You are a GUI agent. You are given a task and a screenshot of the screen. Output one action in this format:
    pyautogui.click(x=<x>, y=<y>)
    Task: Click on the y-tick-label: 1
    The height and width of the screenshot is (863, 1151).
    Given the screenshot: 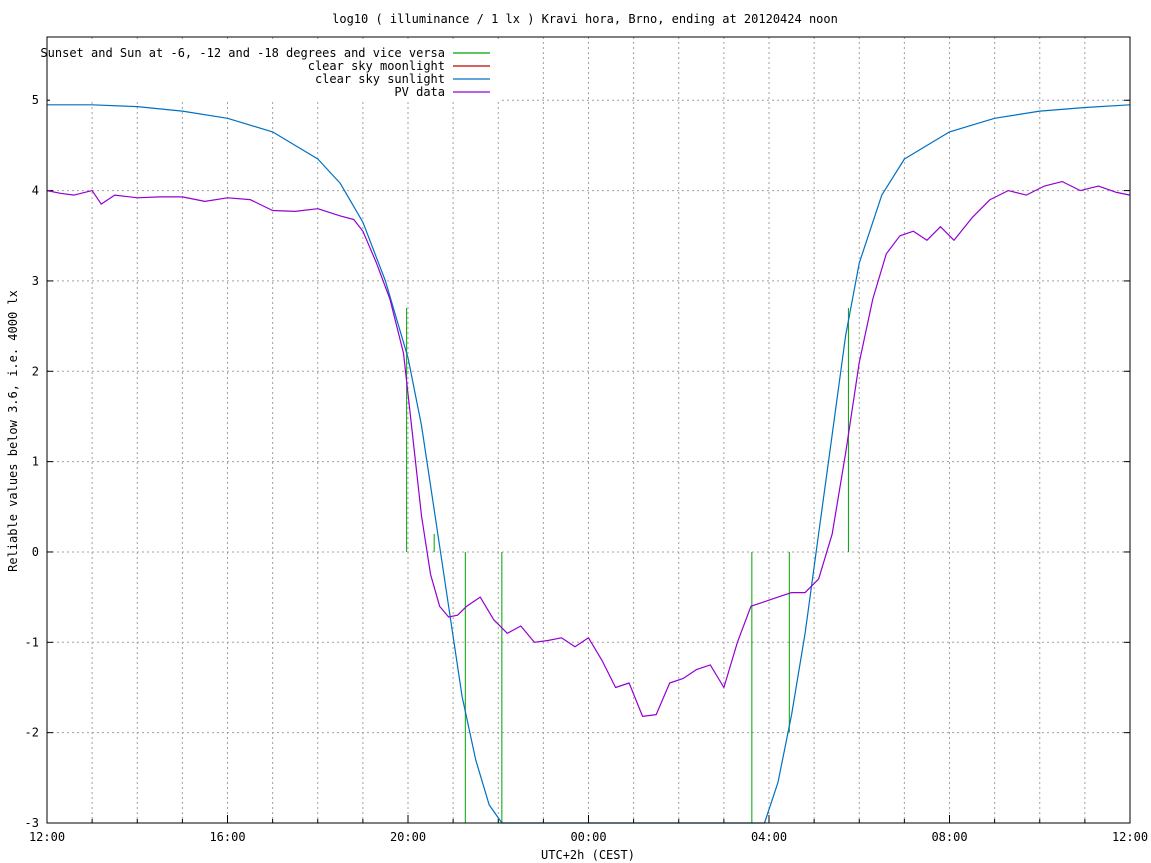 What is the action you would take?
    pyautogui.click(x=35, y=462)
    